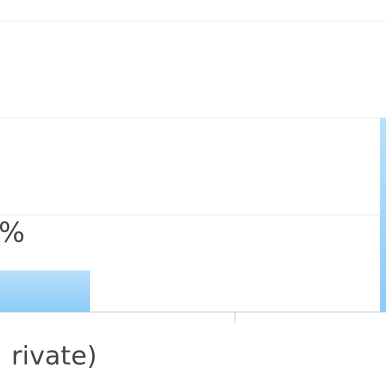 This screenshot has height=386, width=386. I want to click on x-tick-label: rivate), so click(54, 357).